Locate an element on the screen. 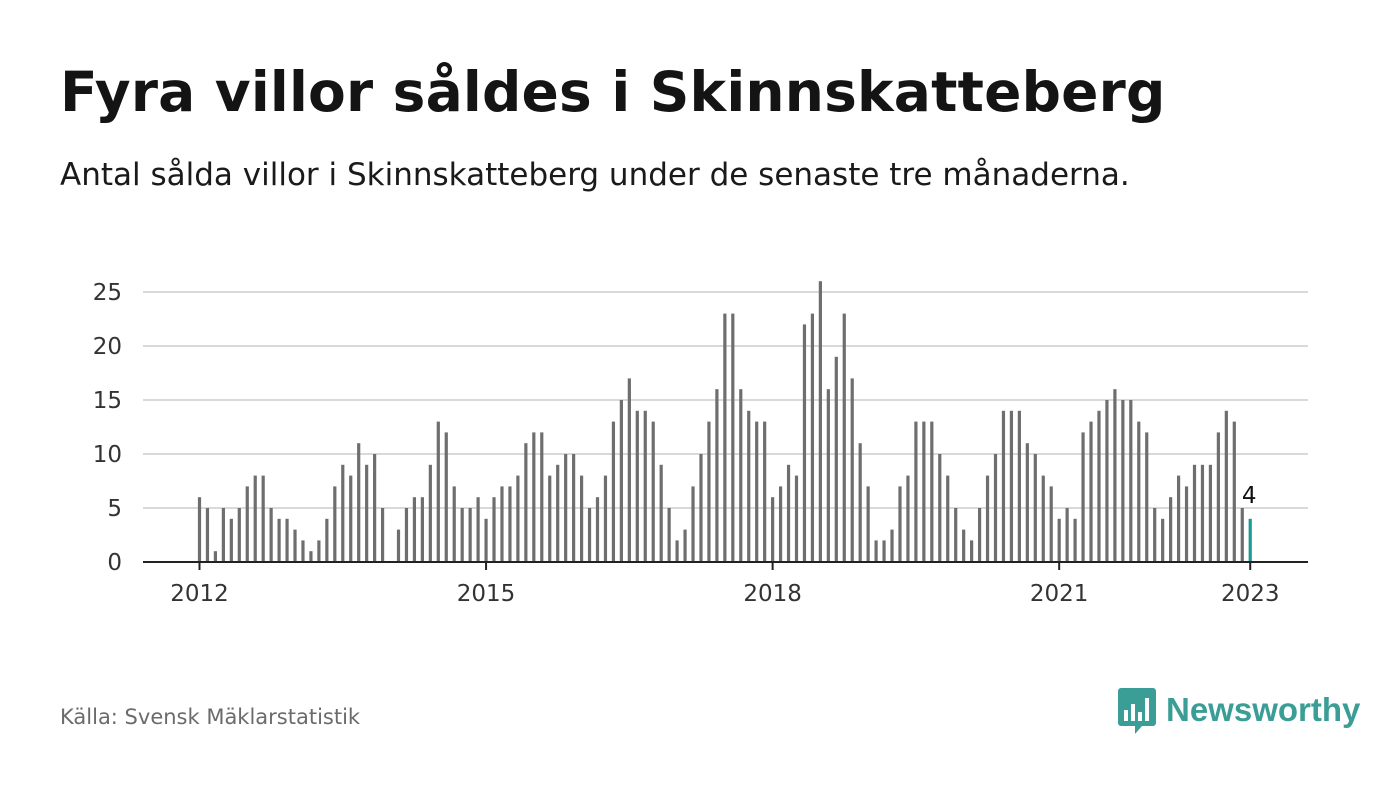 The width and height of the screenshot is (1400, 794). highlight-value-label: 4 is located at coordinates (1249, 496).